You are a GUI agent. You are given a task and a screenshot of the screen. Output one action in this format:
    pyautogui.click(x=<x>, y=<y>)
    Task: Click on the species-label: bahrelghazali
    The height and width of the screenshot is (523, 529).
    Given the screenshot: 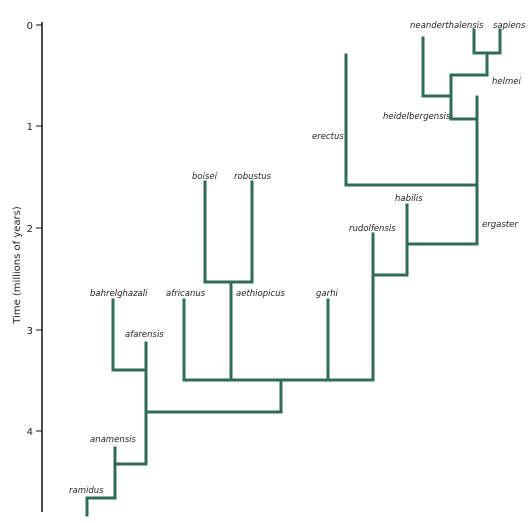 What is the action you would take?
    pyautogui.click(x=119, y=294)
    